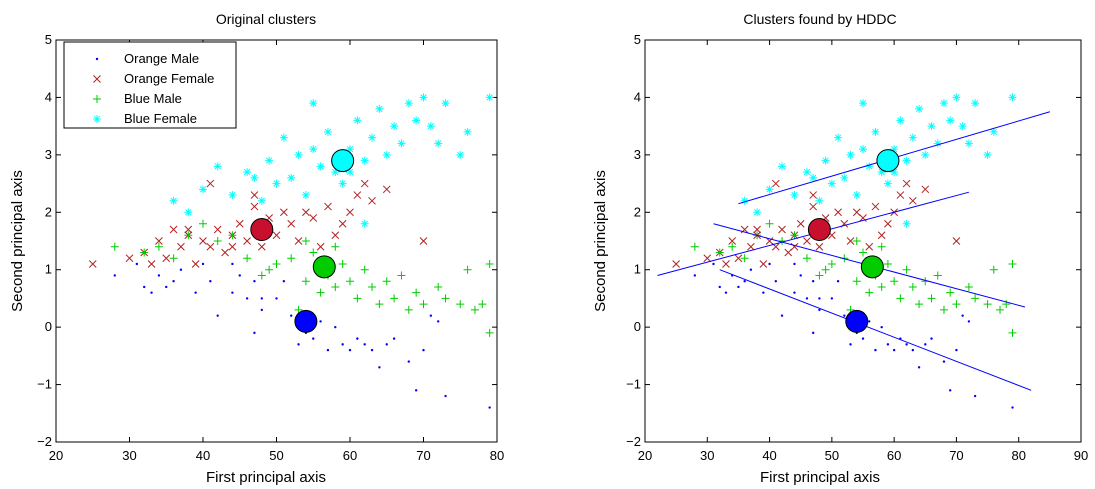 The image size is (1095, 489). Describe the element at coordinates (169, 78) in the screenshot. I see `legend-entry-orange-female: Orange Female` at that location.